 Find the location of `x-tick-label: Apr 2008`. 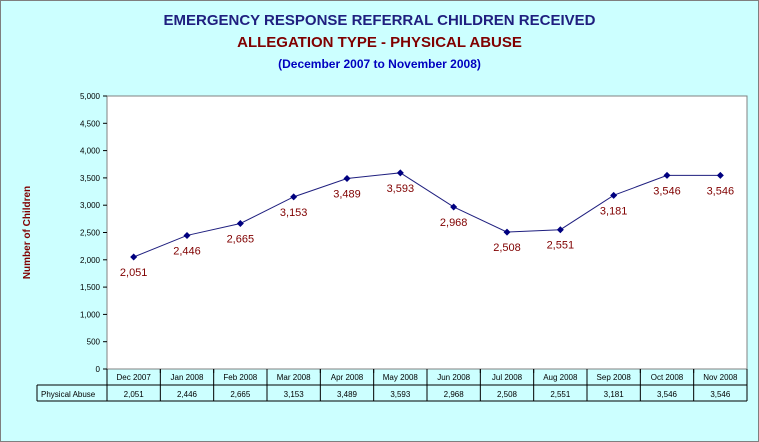

x-tick-label: Apr 2008 is located at coordinates (347, 377).